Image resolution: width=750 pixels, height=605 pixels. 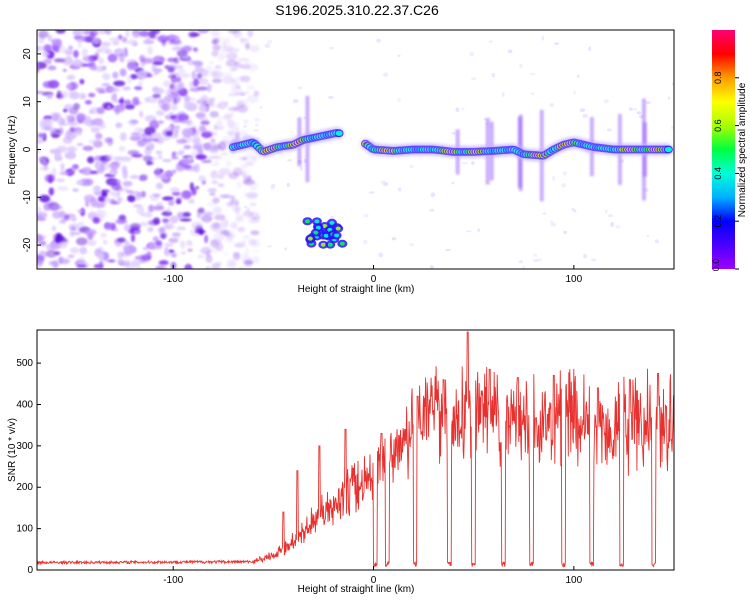 I want to click on spectrogram-x-tick-label: -100, so click(x=173, y=279).